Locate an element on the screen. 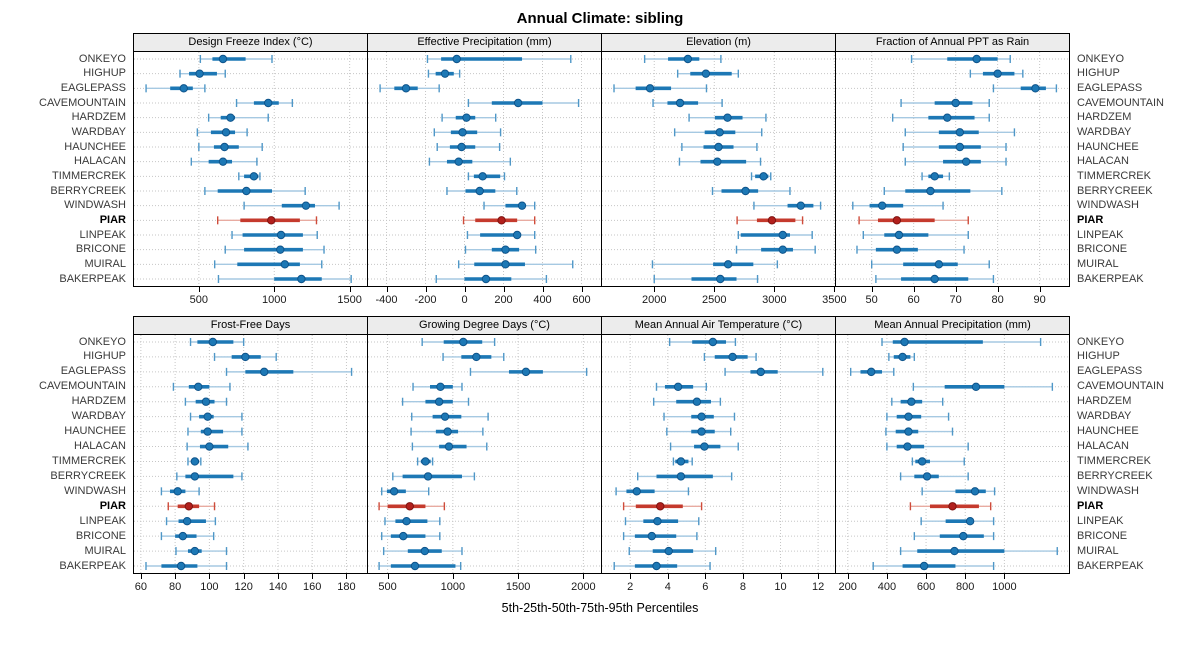 This screenshot has width=1200, height=650. panel-title: Mean Annual Air Temperature (°C) is located at coordinates (718, 325).